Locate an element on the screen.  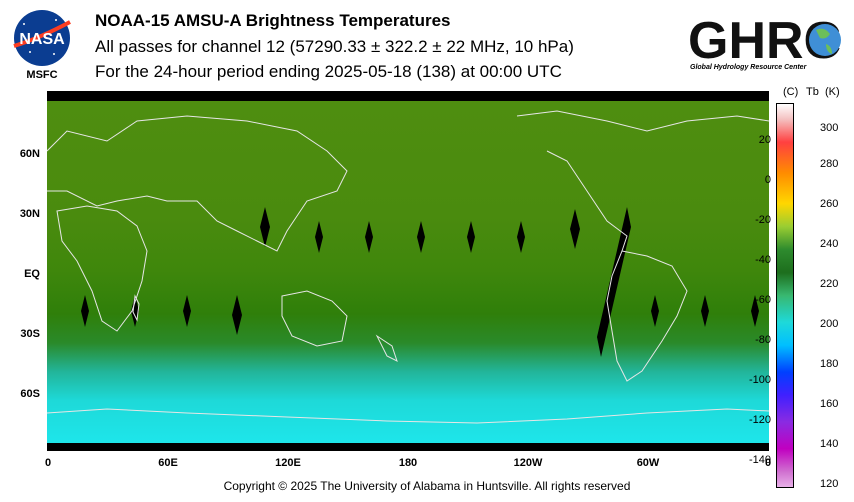
colorbar-kelvin-tick: 240 is located at coordinates (829, 244).